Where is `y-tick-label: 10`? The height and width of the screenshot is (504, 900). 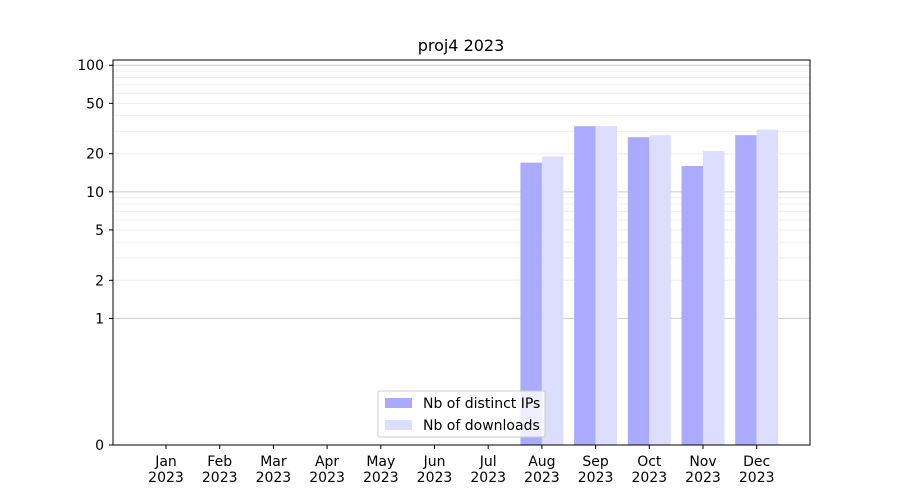 y-tick-label: 10 is located at coordinates (95, 193).